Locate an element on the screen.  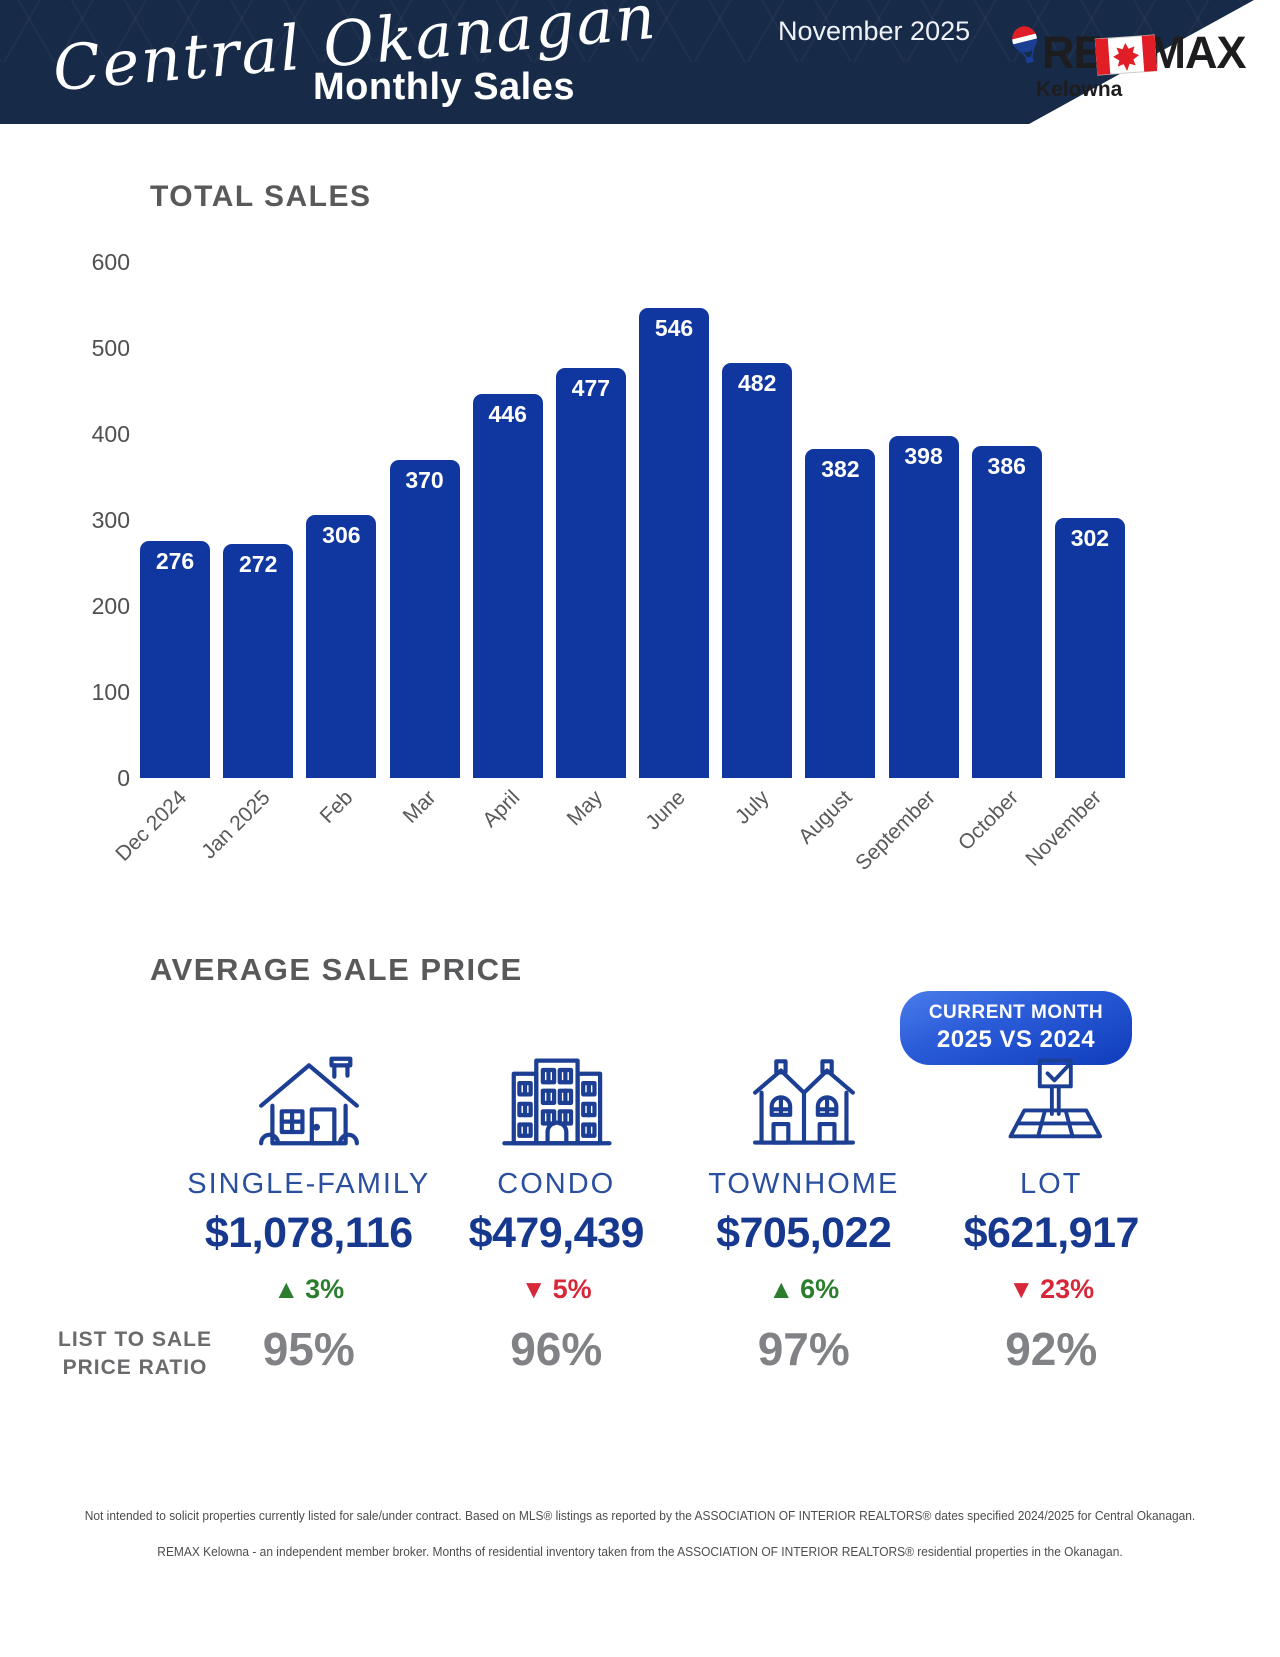
category-lot: LOT $621,917 ▼ 23% is located at coordinates (1052, 1173).